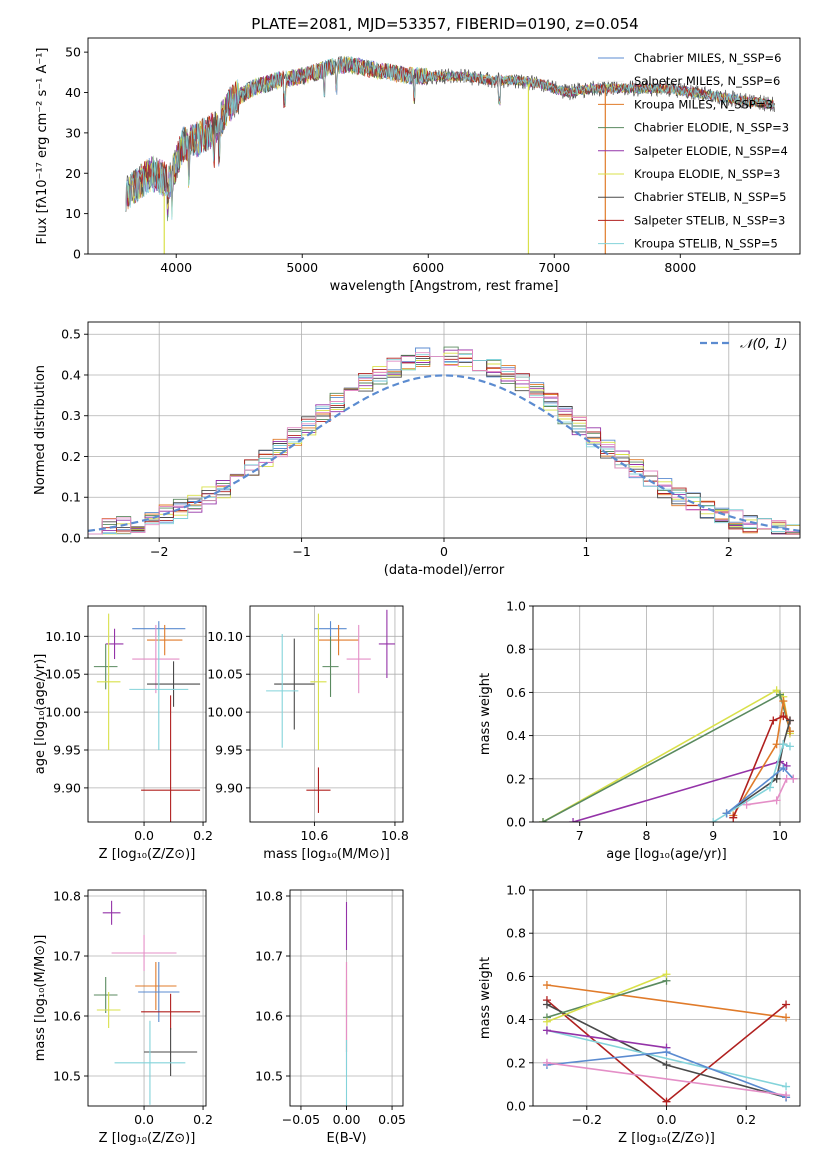 The width and height of the screenshot is (819, 1170). I want to click on y-axis-label: mass [log₁₀(M/M⊙)], so click(40, 998).